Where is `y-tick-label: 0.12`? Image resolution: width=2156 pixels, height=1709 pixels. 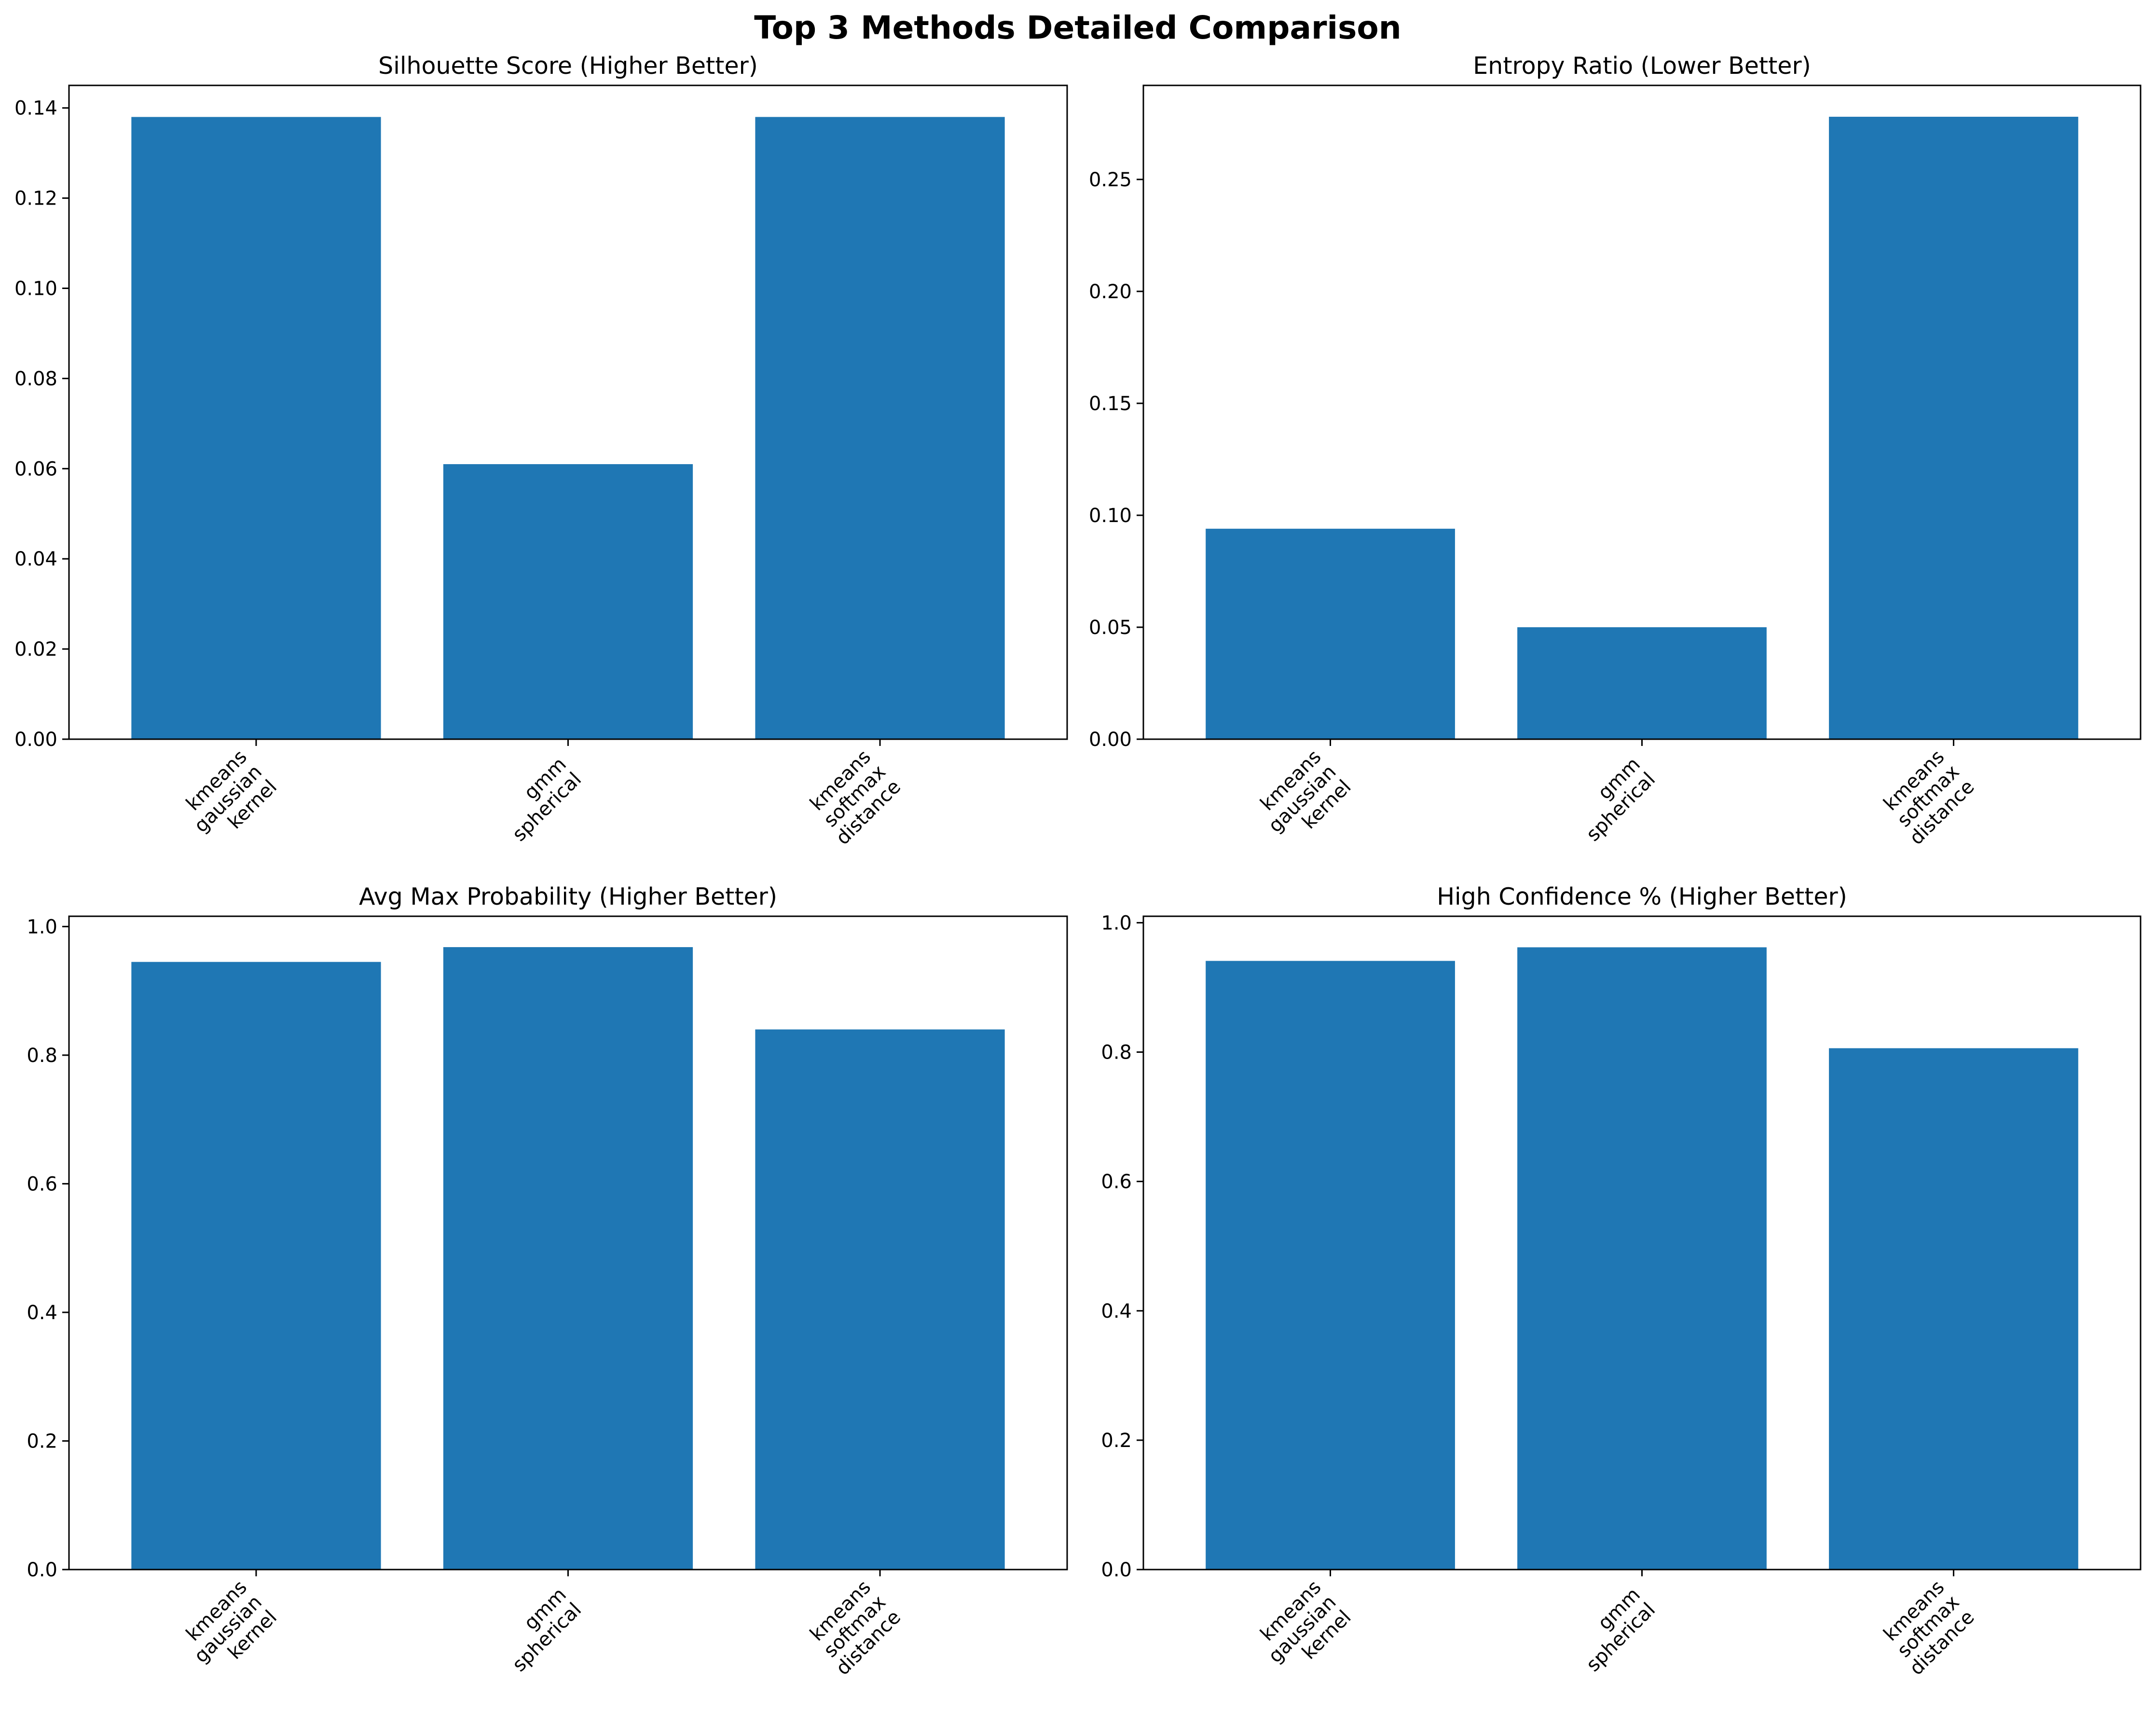 y-tick-label: 0.12 is located at coordinates (35, 199).